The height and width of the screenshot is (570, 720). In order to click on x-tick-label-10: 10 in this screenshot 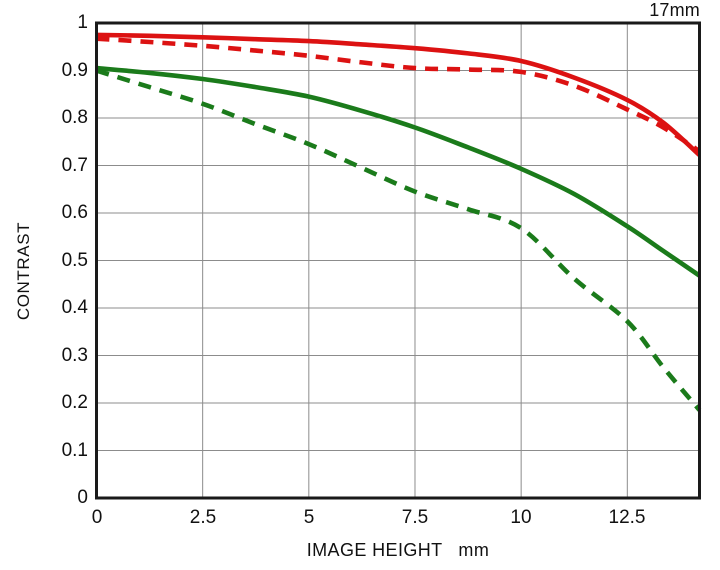, I will do `click(521, 517)`.